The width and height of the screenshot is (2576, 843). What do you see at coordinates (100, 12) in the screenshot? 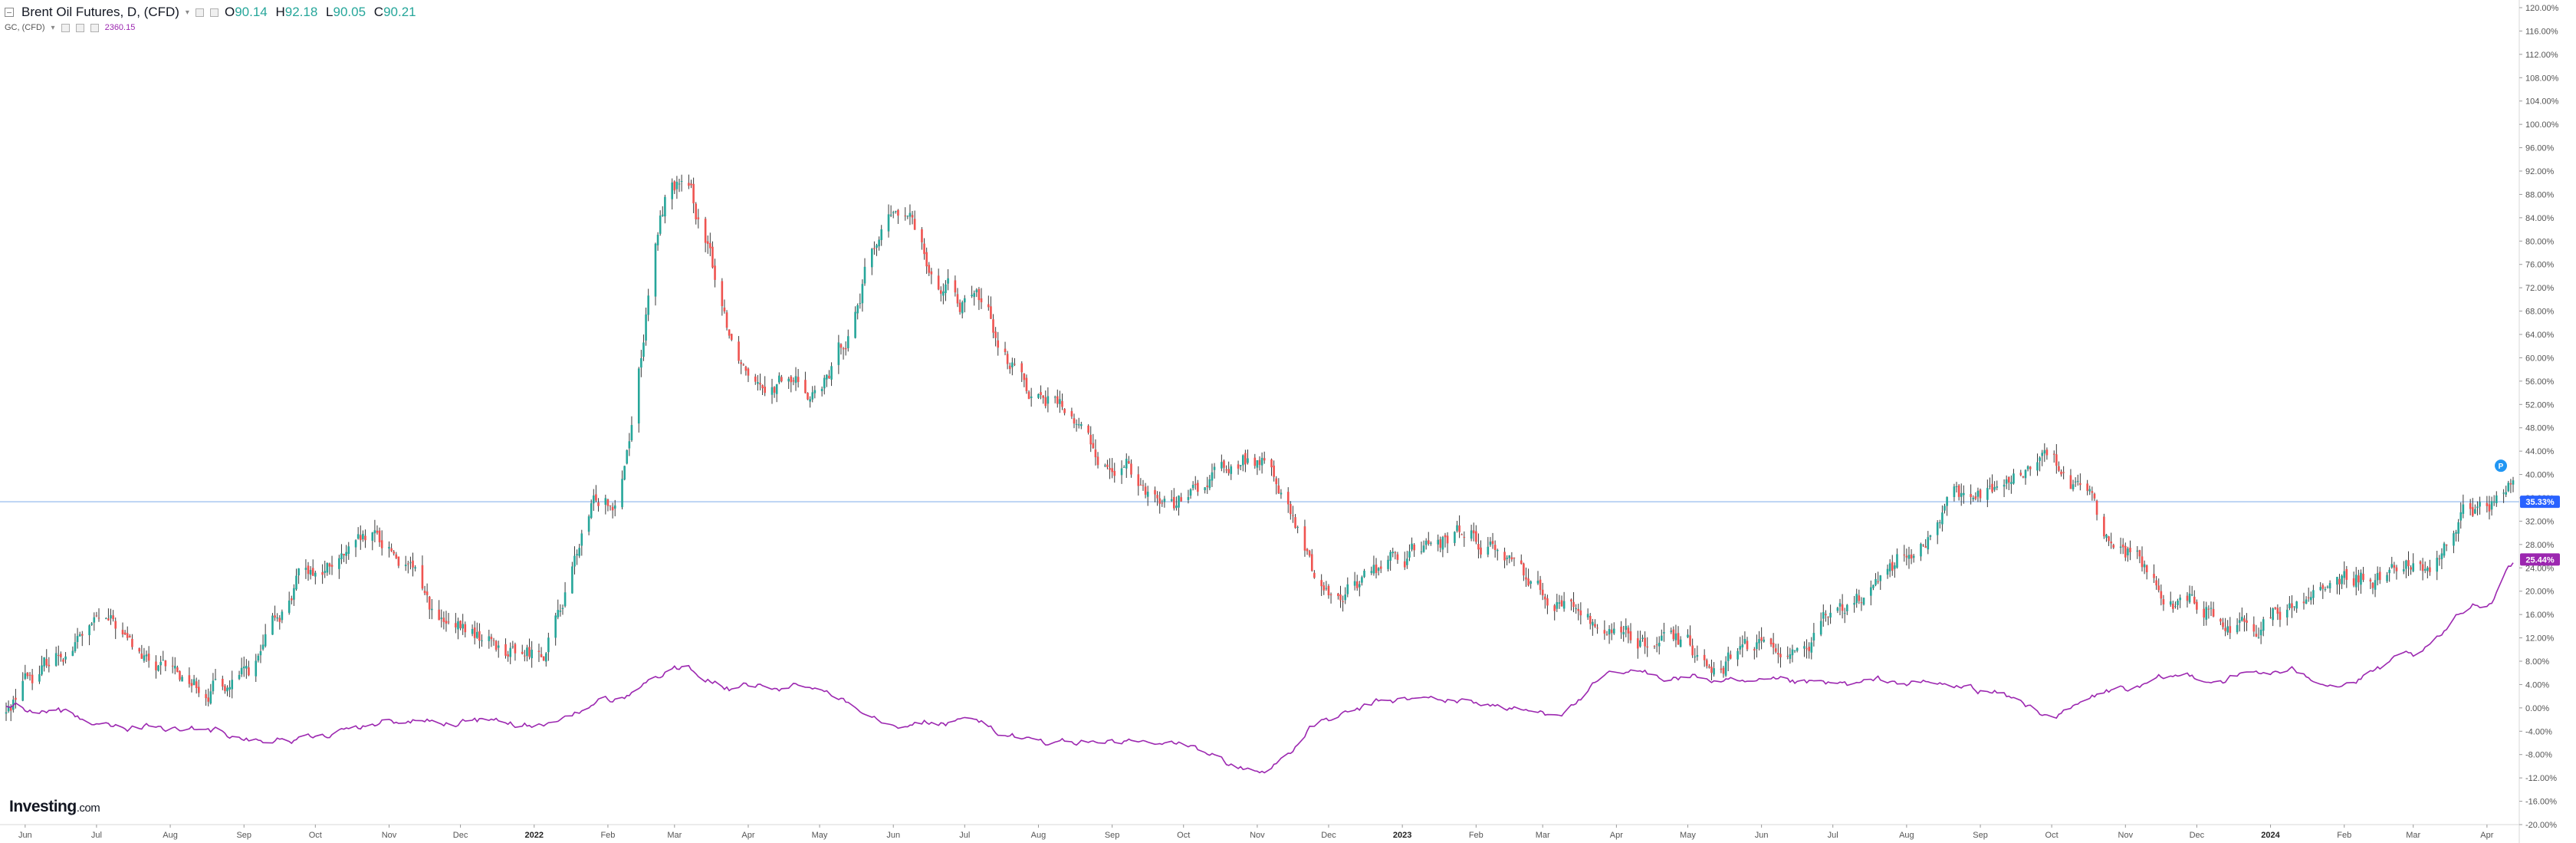
I see `symbol-title: Brent Oil Futures, D, (CFD)` at bounding box center [100, 12].